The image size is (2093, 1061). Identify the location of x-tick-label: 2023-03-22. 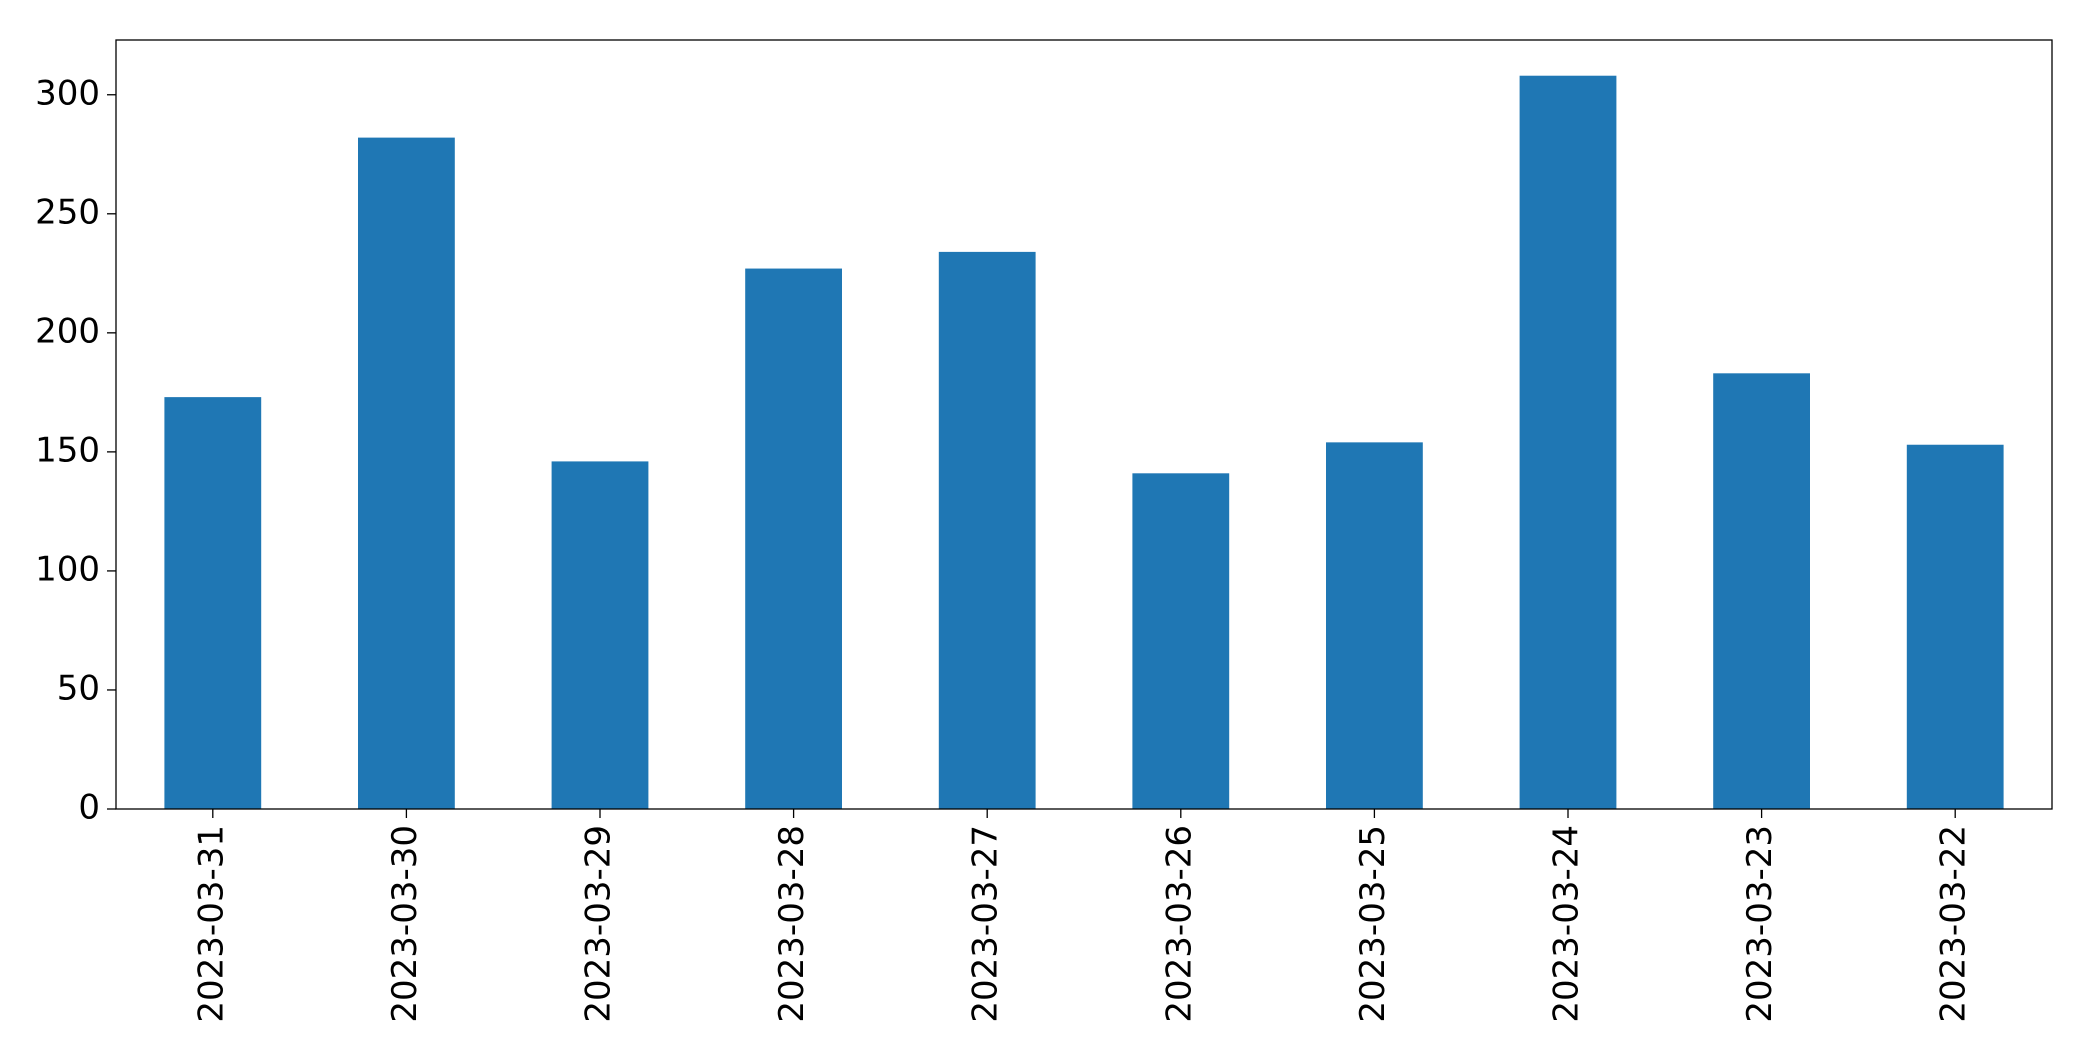
(1954, 924).